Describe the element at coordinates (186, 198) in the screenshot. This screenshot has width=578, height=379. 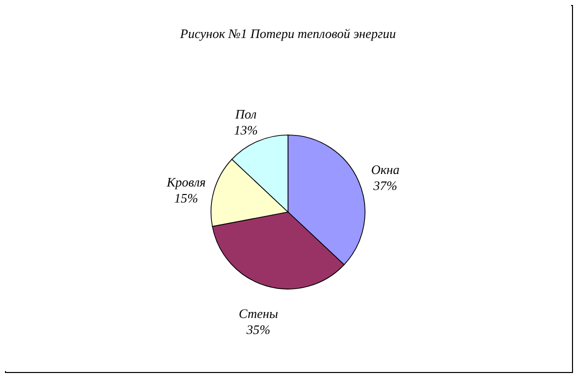
I see `data-label: 15%` at that location.